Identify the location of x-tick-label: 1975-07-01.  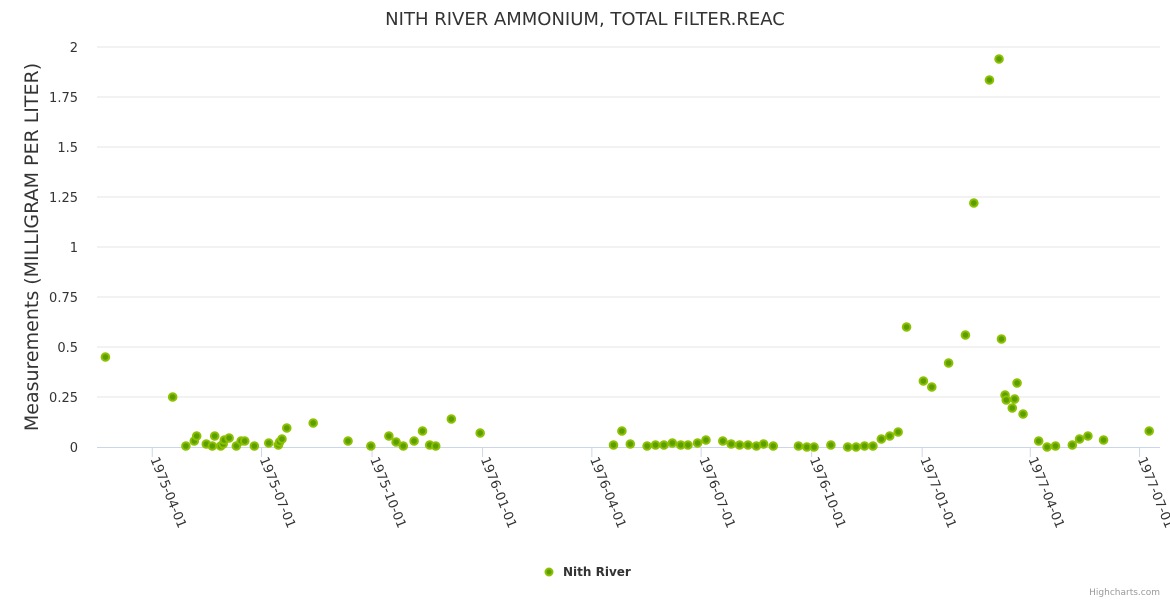
(277, 493).